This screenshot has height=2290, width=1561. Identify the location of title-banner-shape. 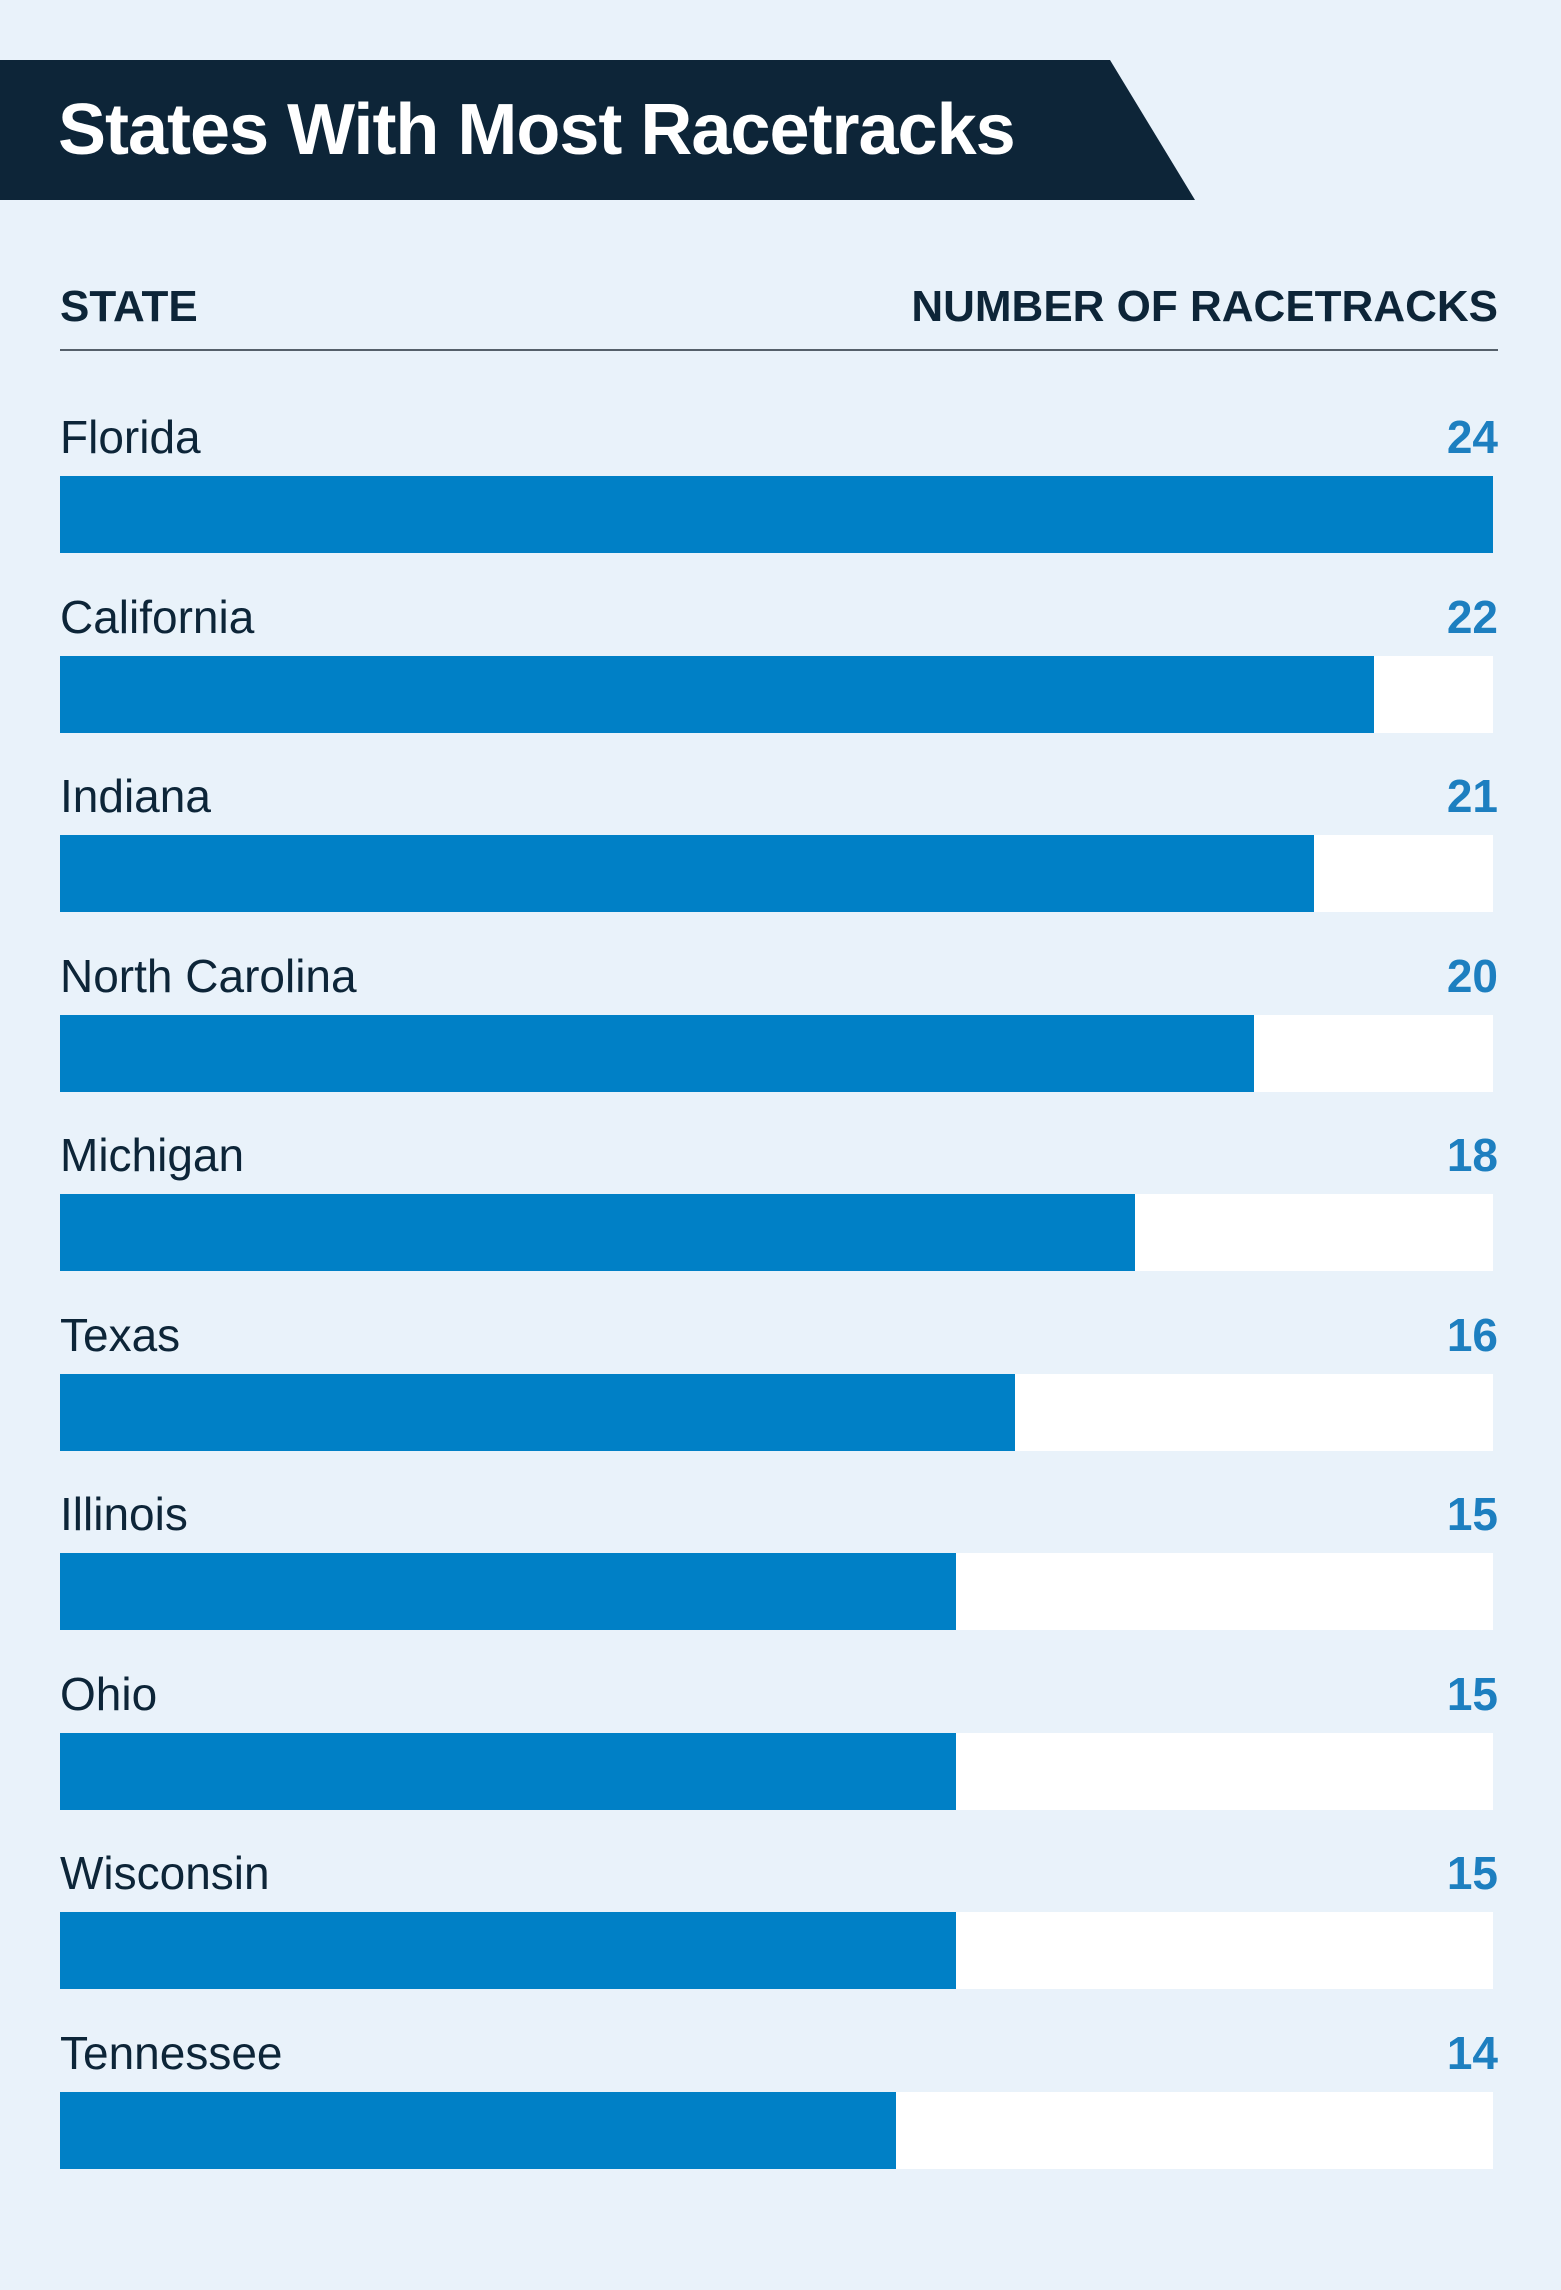
(597, 130).